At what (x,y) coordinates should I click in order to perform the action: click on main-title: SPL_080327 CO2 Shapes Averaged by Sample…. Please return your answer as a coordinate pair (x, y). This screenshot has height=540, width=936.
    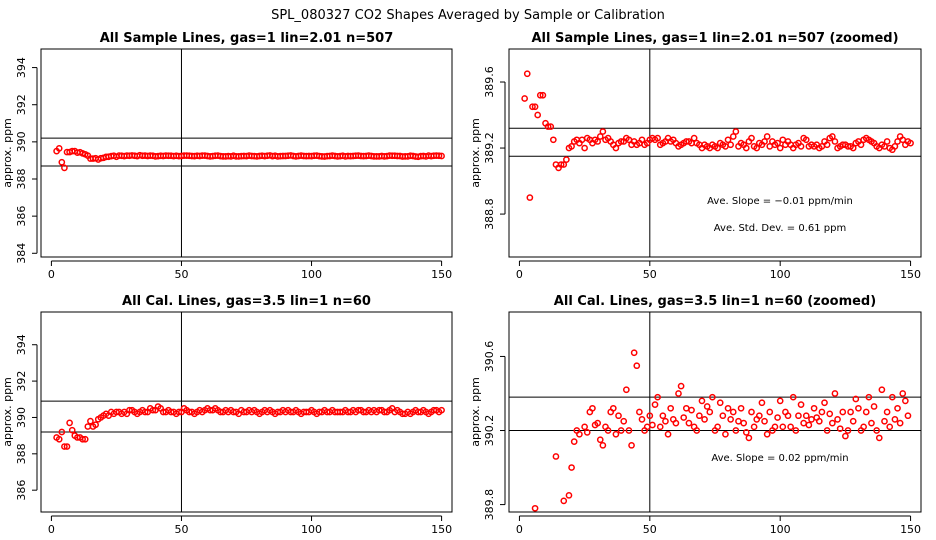
    Looking at the image, I should click on (468, 15).